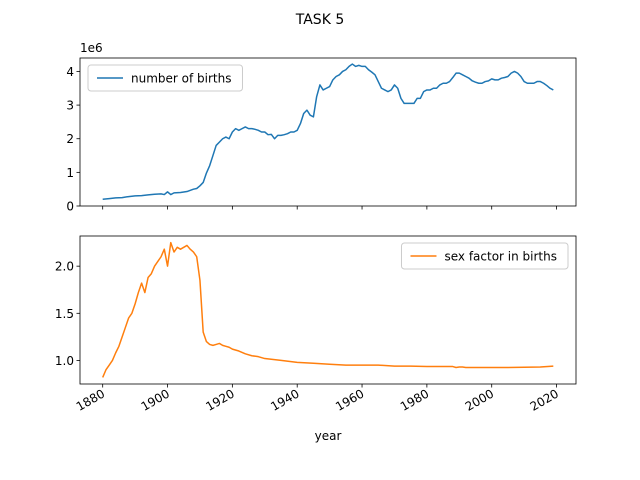 The width and height of the screenshot is (640, 480). Describe the element at coordinates (70, 207) in the screenshot. I see `y-tick-label-0-0: 0` at that location.